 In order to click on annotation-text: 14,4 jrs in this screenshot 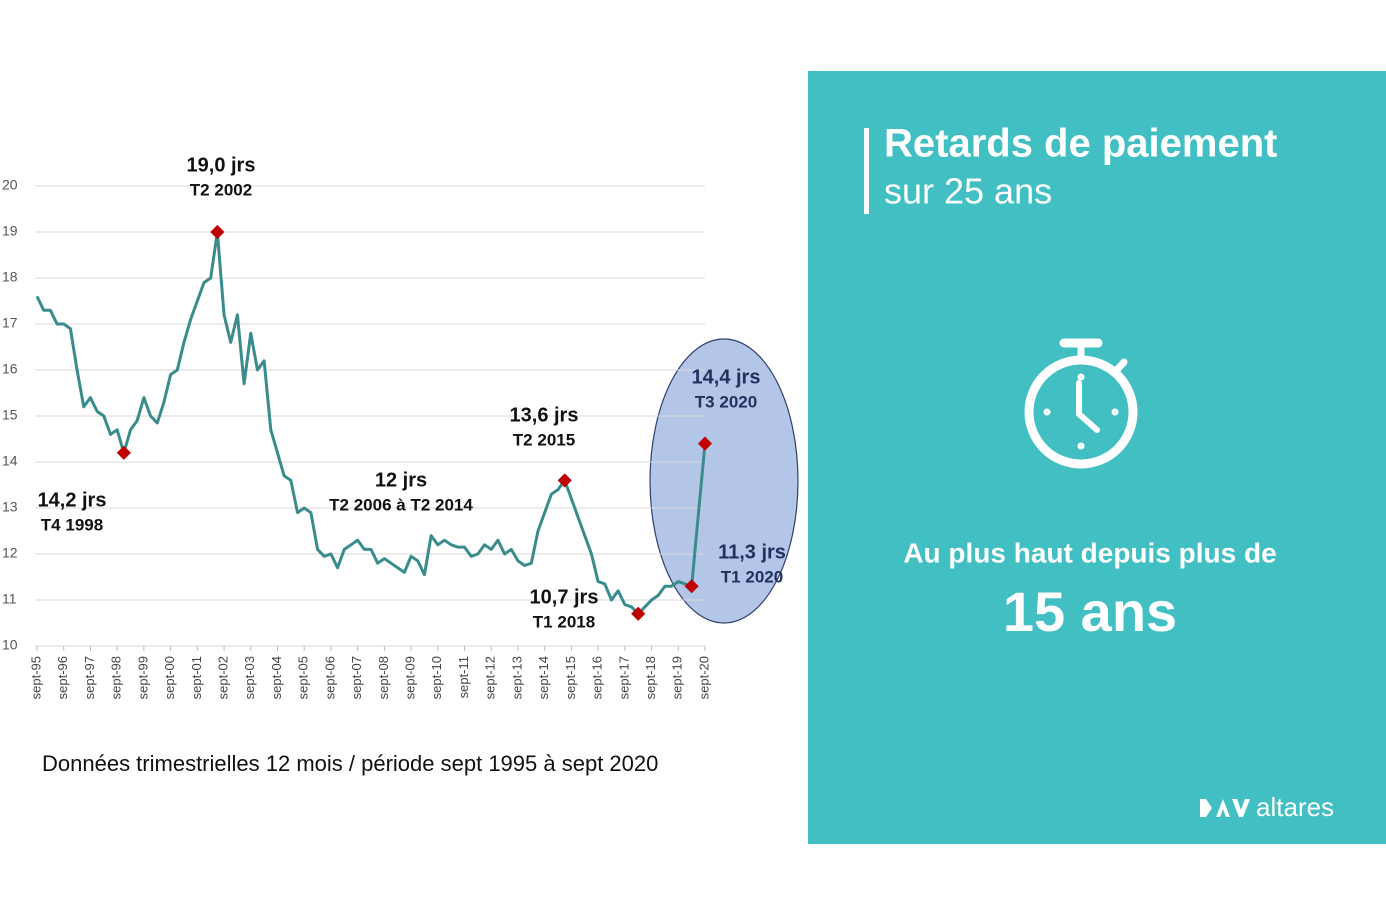, I will do `click(726, 377)`.